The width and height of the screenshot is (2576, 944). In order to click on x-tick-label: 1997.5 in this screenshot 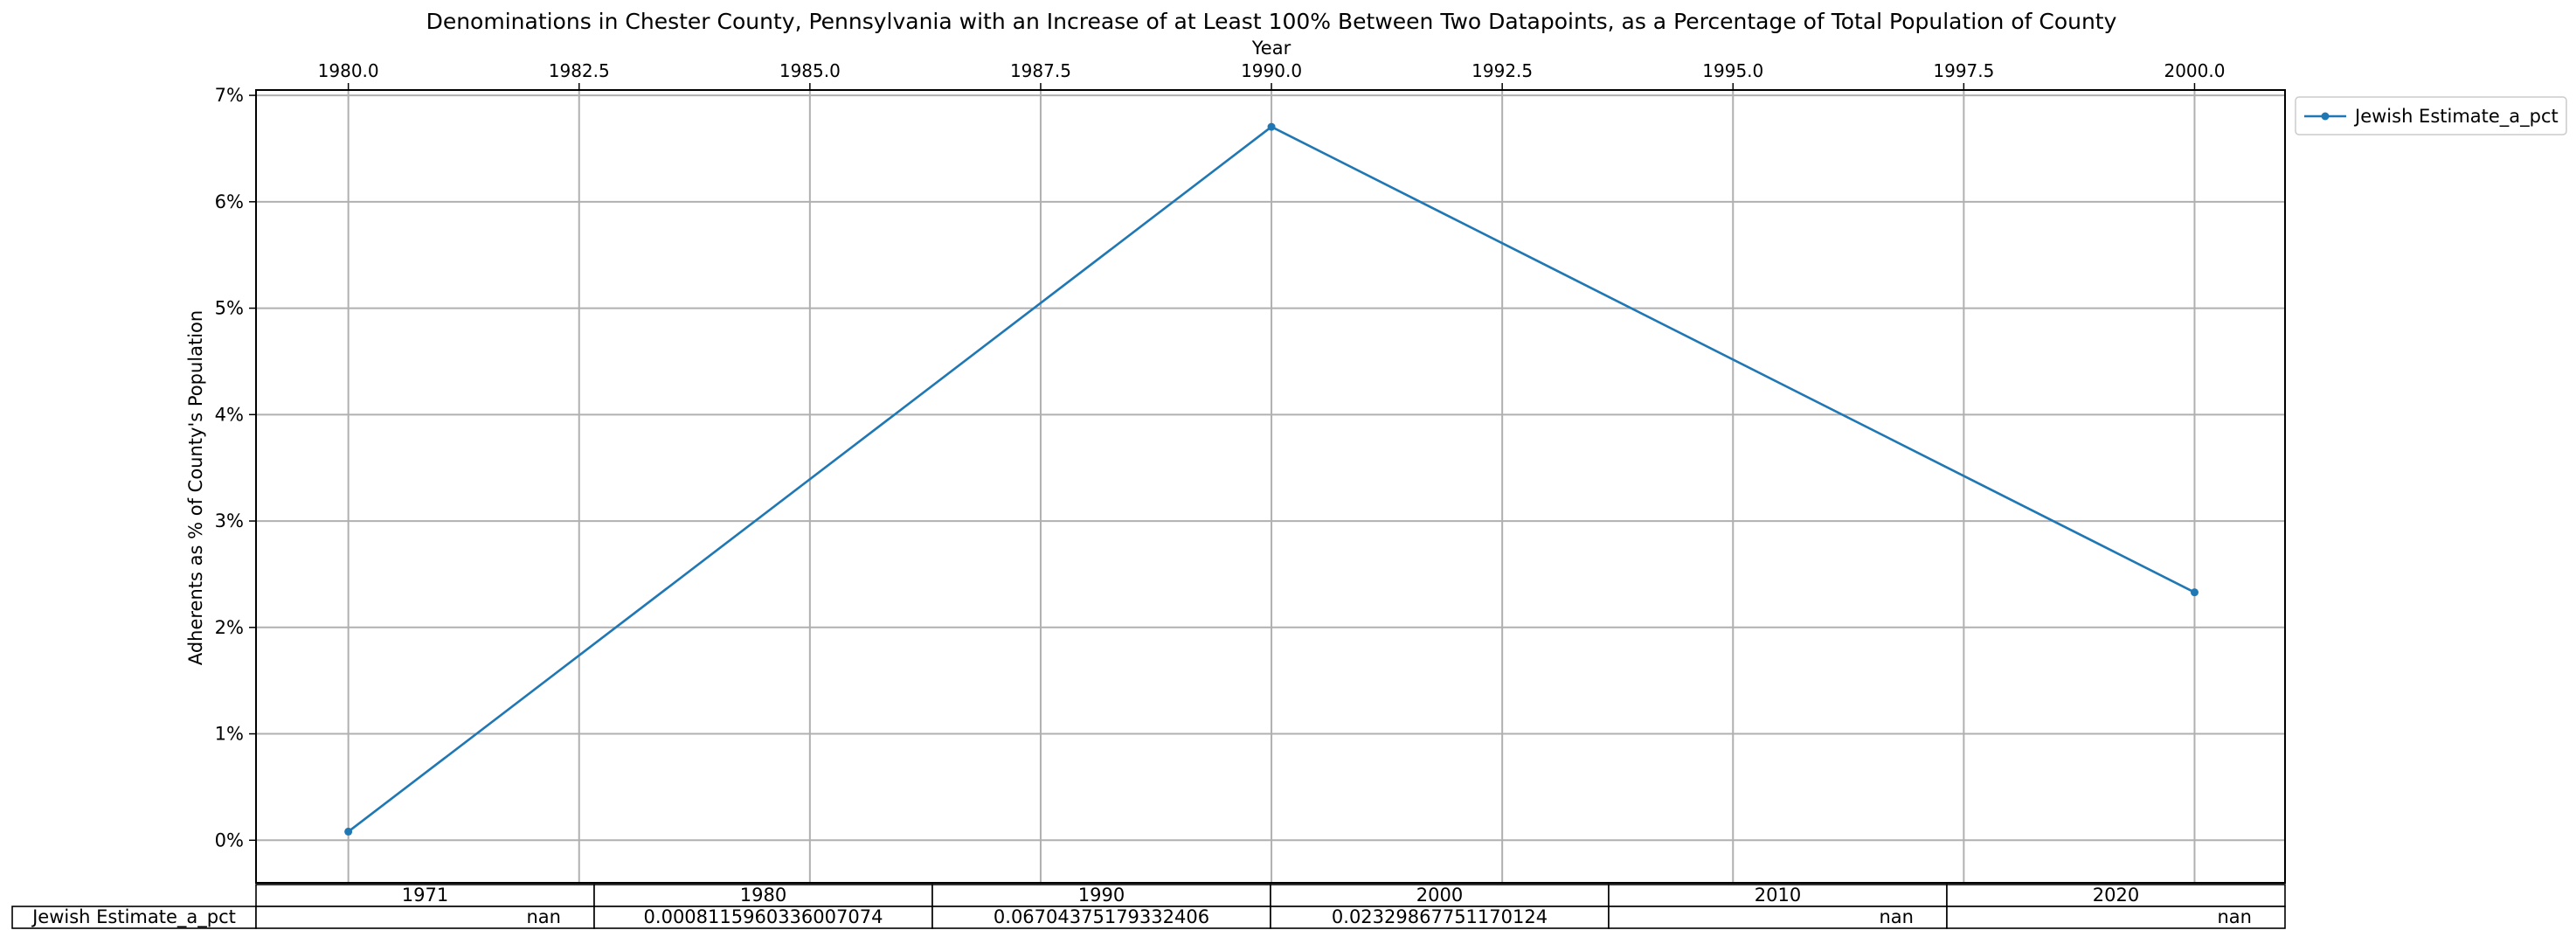, I will do `click(1963, 71)`.